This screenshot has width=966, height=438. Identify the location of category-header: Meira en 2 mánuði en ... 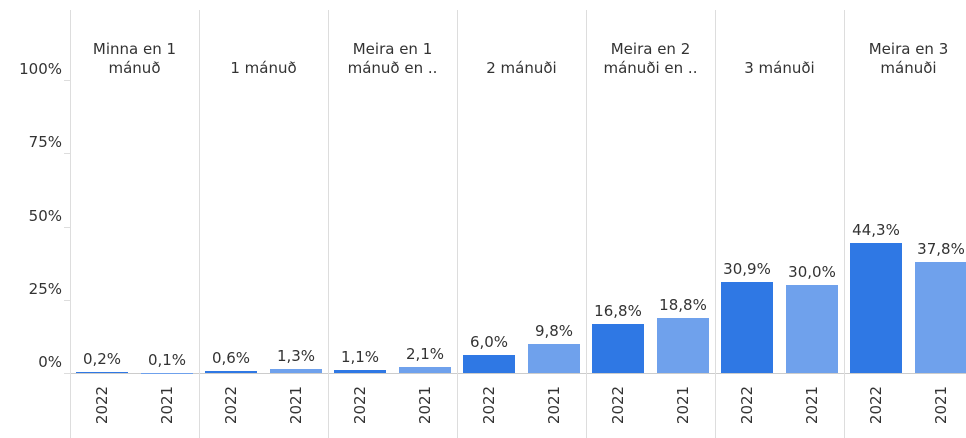
(650, 58).